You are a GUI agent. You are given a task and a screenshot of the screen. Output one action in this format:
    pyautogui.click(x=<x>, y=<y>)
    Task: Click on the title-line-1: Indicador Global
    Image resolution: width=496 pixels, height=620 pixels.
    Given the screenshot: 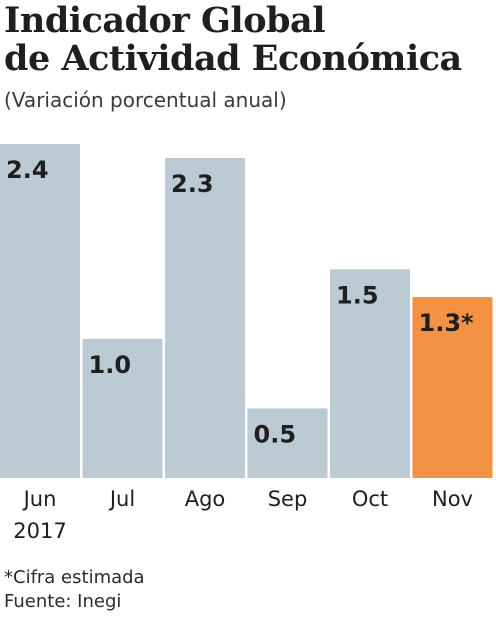 What is the action you would take?
    pyautogui.click(x=165, y=20)
    